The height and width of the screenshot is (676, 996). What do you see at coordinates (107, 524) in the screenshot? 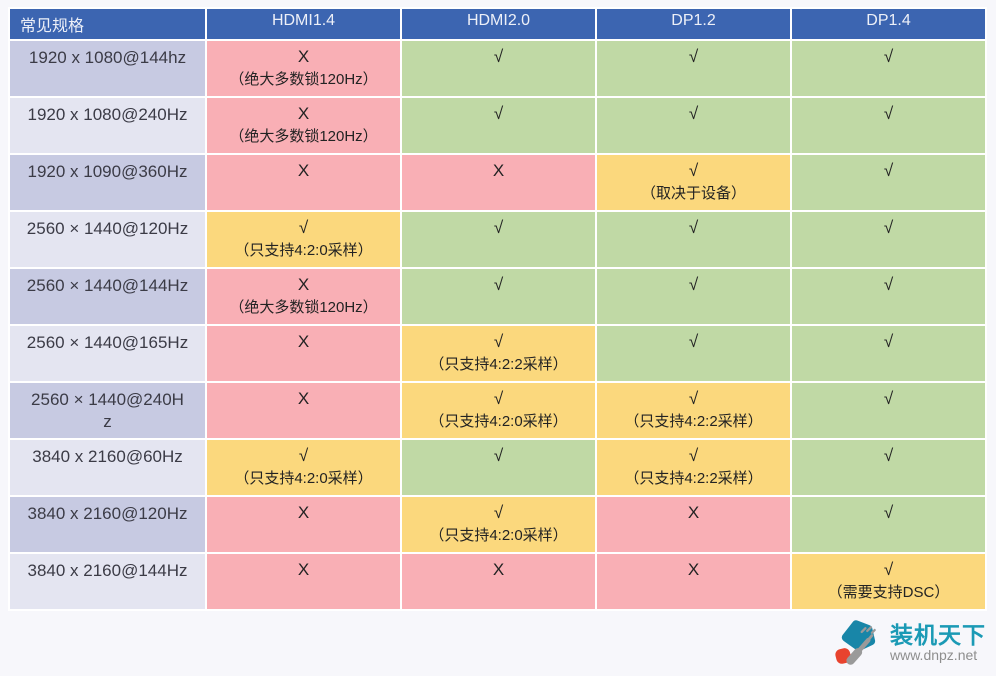
I see `row-spec-label: 3840 x 2160@120Hz` at bounding box center [107, 524].